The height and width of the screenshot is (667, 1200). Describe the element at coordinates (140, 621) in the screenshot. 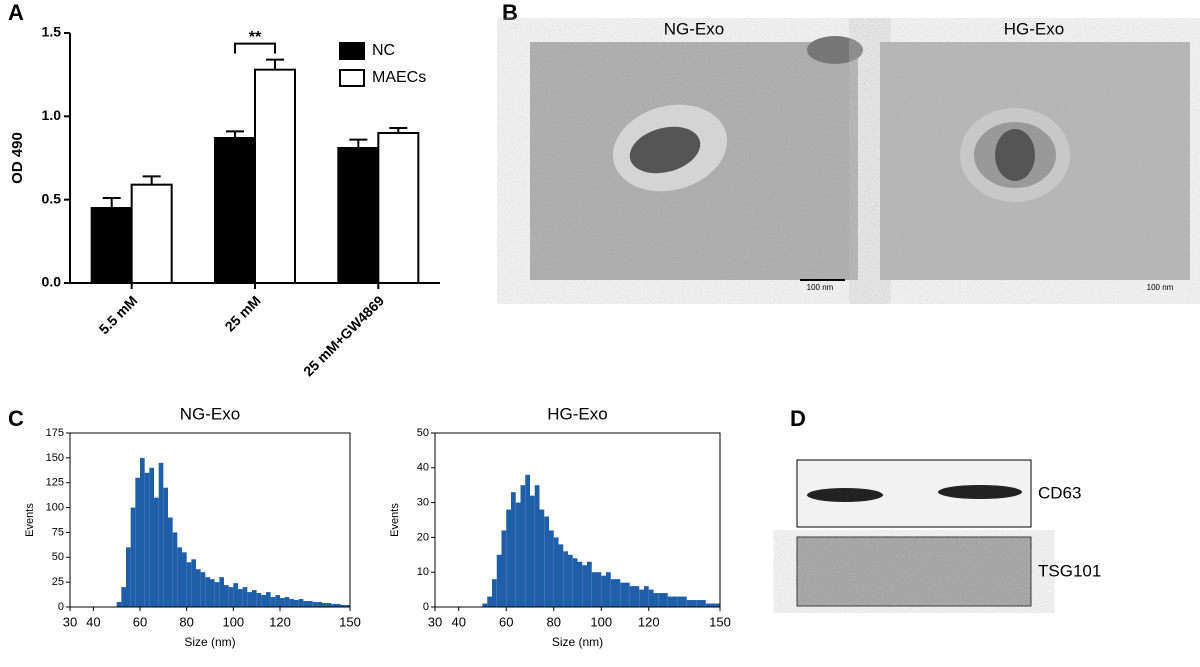

I see `x-tick-label: 60` at that location.